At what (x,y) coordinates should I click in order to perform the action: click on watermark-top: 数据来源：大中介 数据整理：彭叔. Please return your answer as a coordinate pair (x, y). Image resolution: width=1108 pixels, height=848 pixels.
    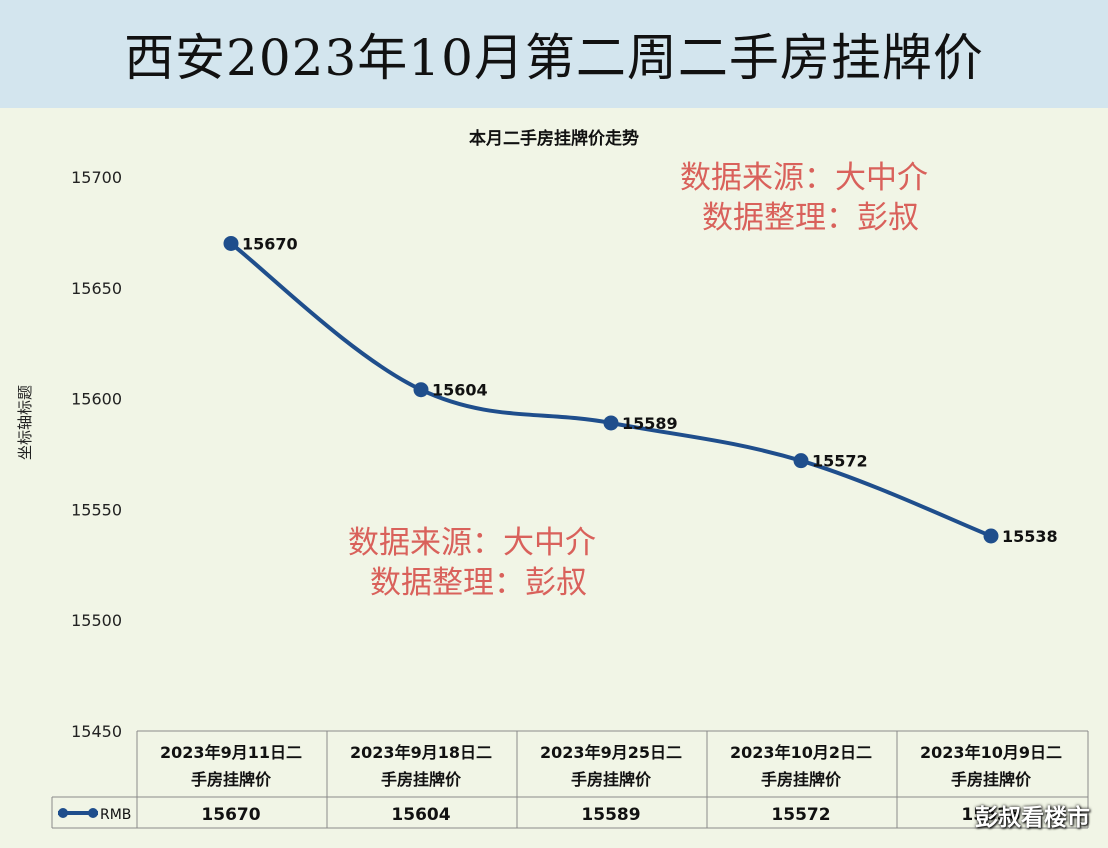
    Looking at the image, I should click on (804, 198).